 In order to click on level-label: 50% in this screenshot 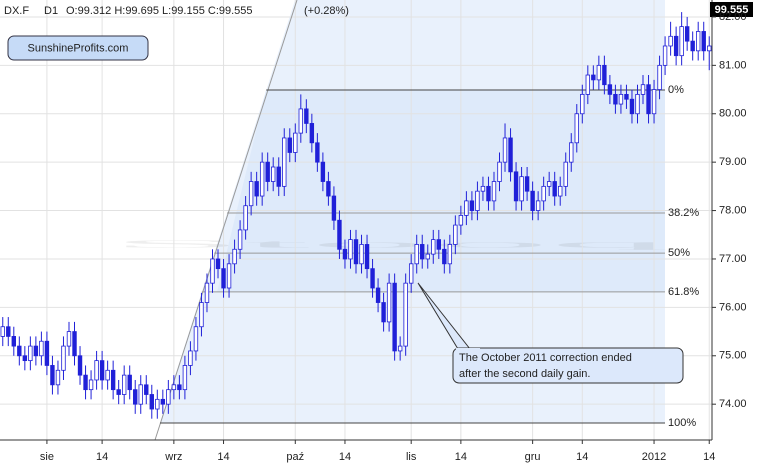, I will do `click(679, 253)`.